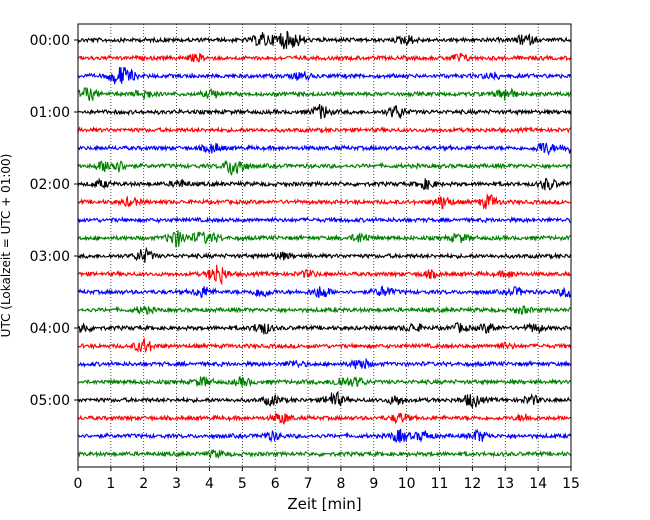 This screenshot has height=520, width=650. I want to click on x-tick-label: 12, so click(472, 484).